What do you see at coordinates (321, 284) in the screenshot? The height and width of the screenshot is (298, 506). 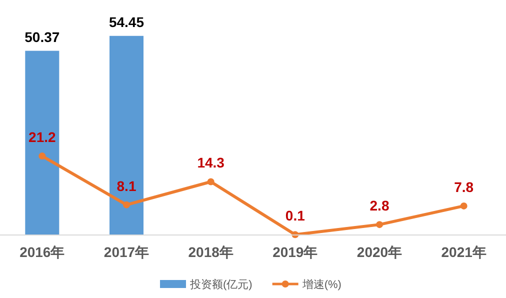 I see `legend-label: 增速(%)` at bounding box center [321, 284].